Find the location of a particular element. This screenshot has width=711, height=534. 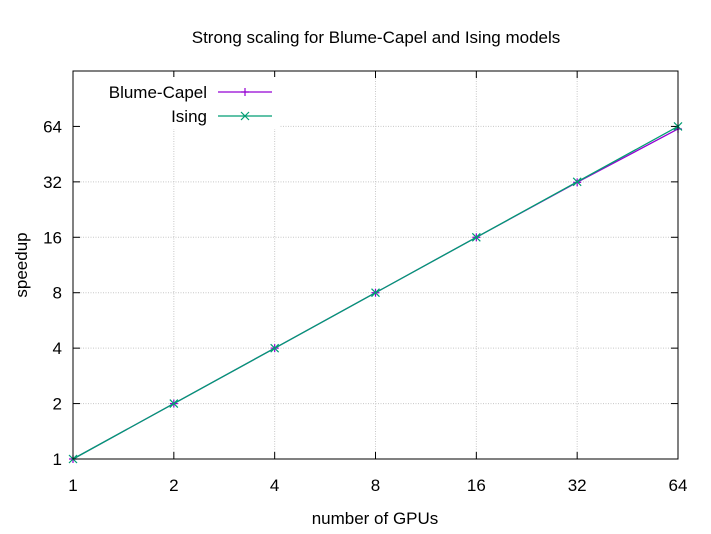

legend-entry: Blume-Capel is located at coordinates (190, 92).